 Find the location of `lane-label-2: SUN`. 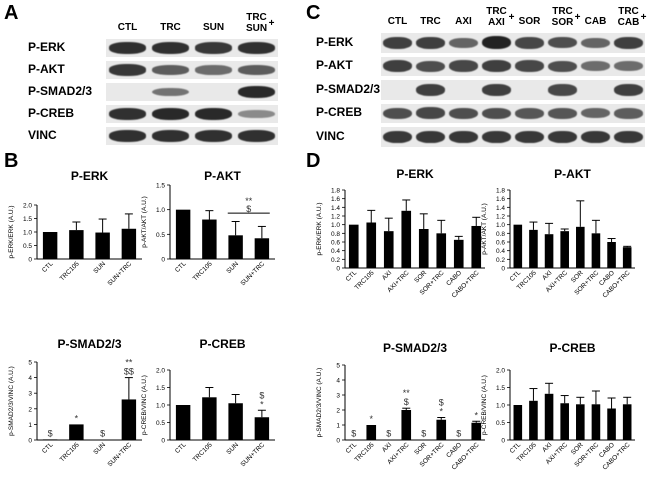

lane-label-2: SUN is located at coordinates (213, 27).